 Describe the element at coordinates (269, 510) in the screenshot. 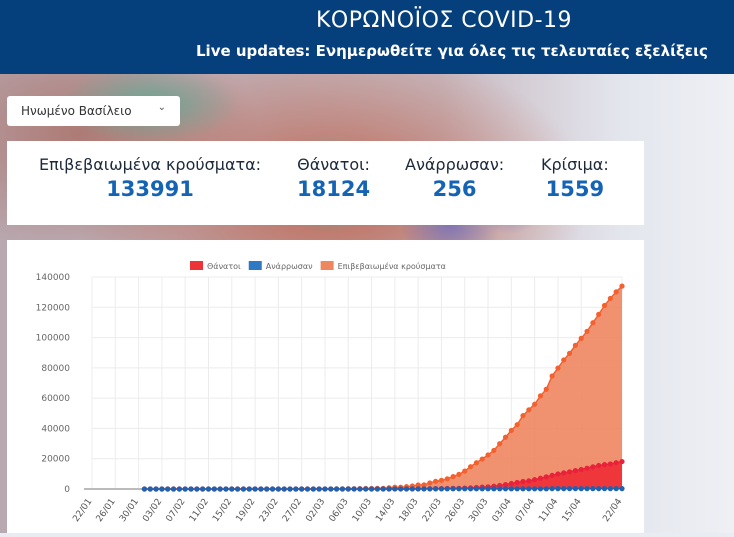

I see `x-tick-label: 23/02` at that location.